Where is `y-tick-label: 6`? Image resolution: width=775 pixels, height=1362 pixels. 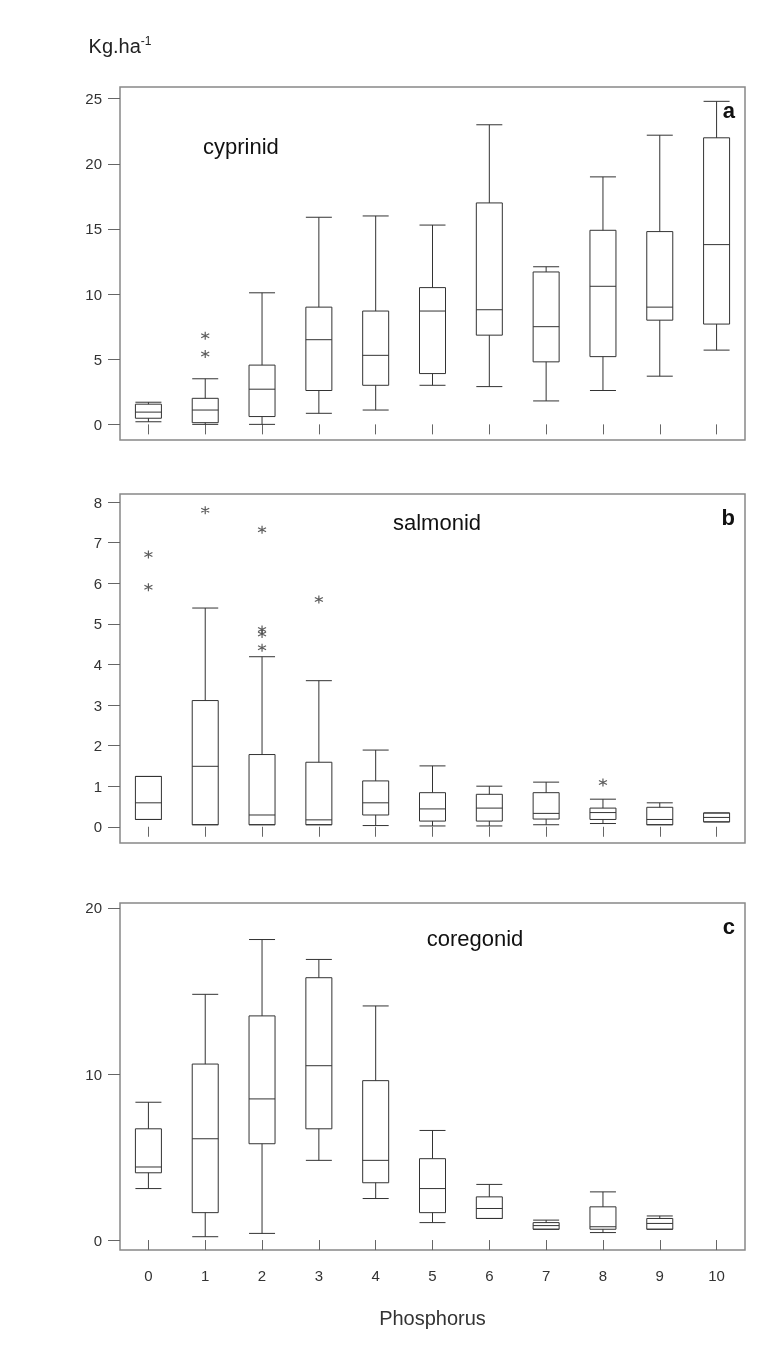
y-tick-label: 6 is located at coordinates (97, 583).